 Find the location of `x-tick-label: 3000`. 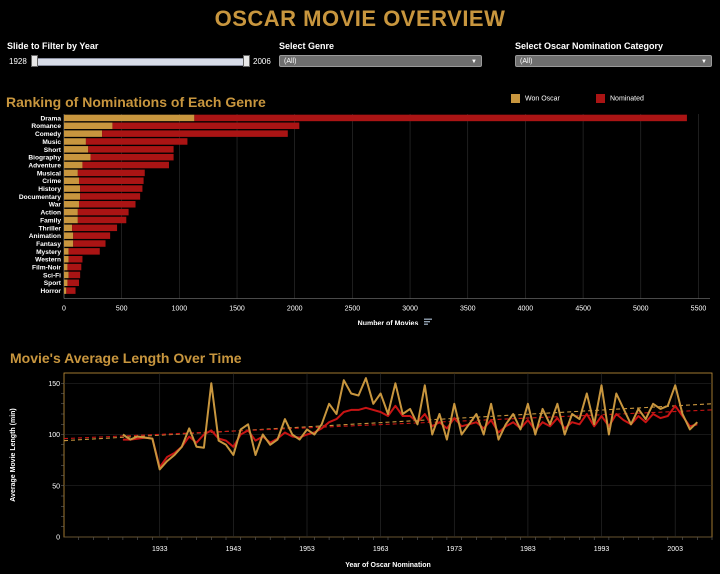

x-tick-label: 3000 is located at coordinates (410, 309).